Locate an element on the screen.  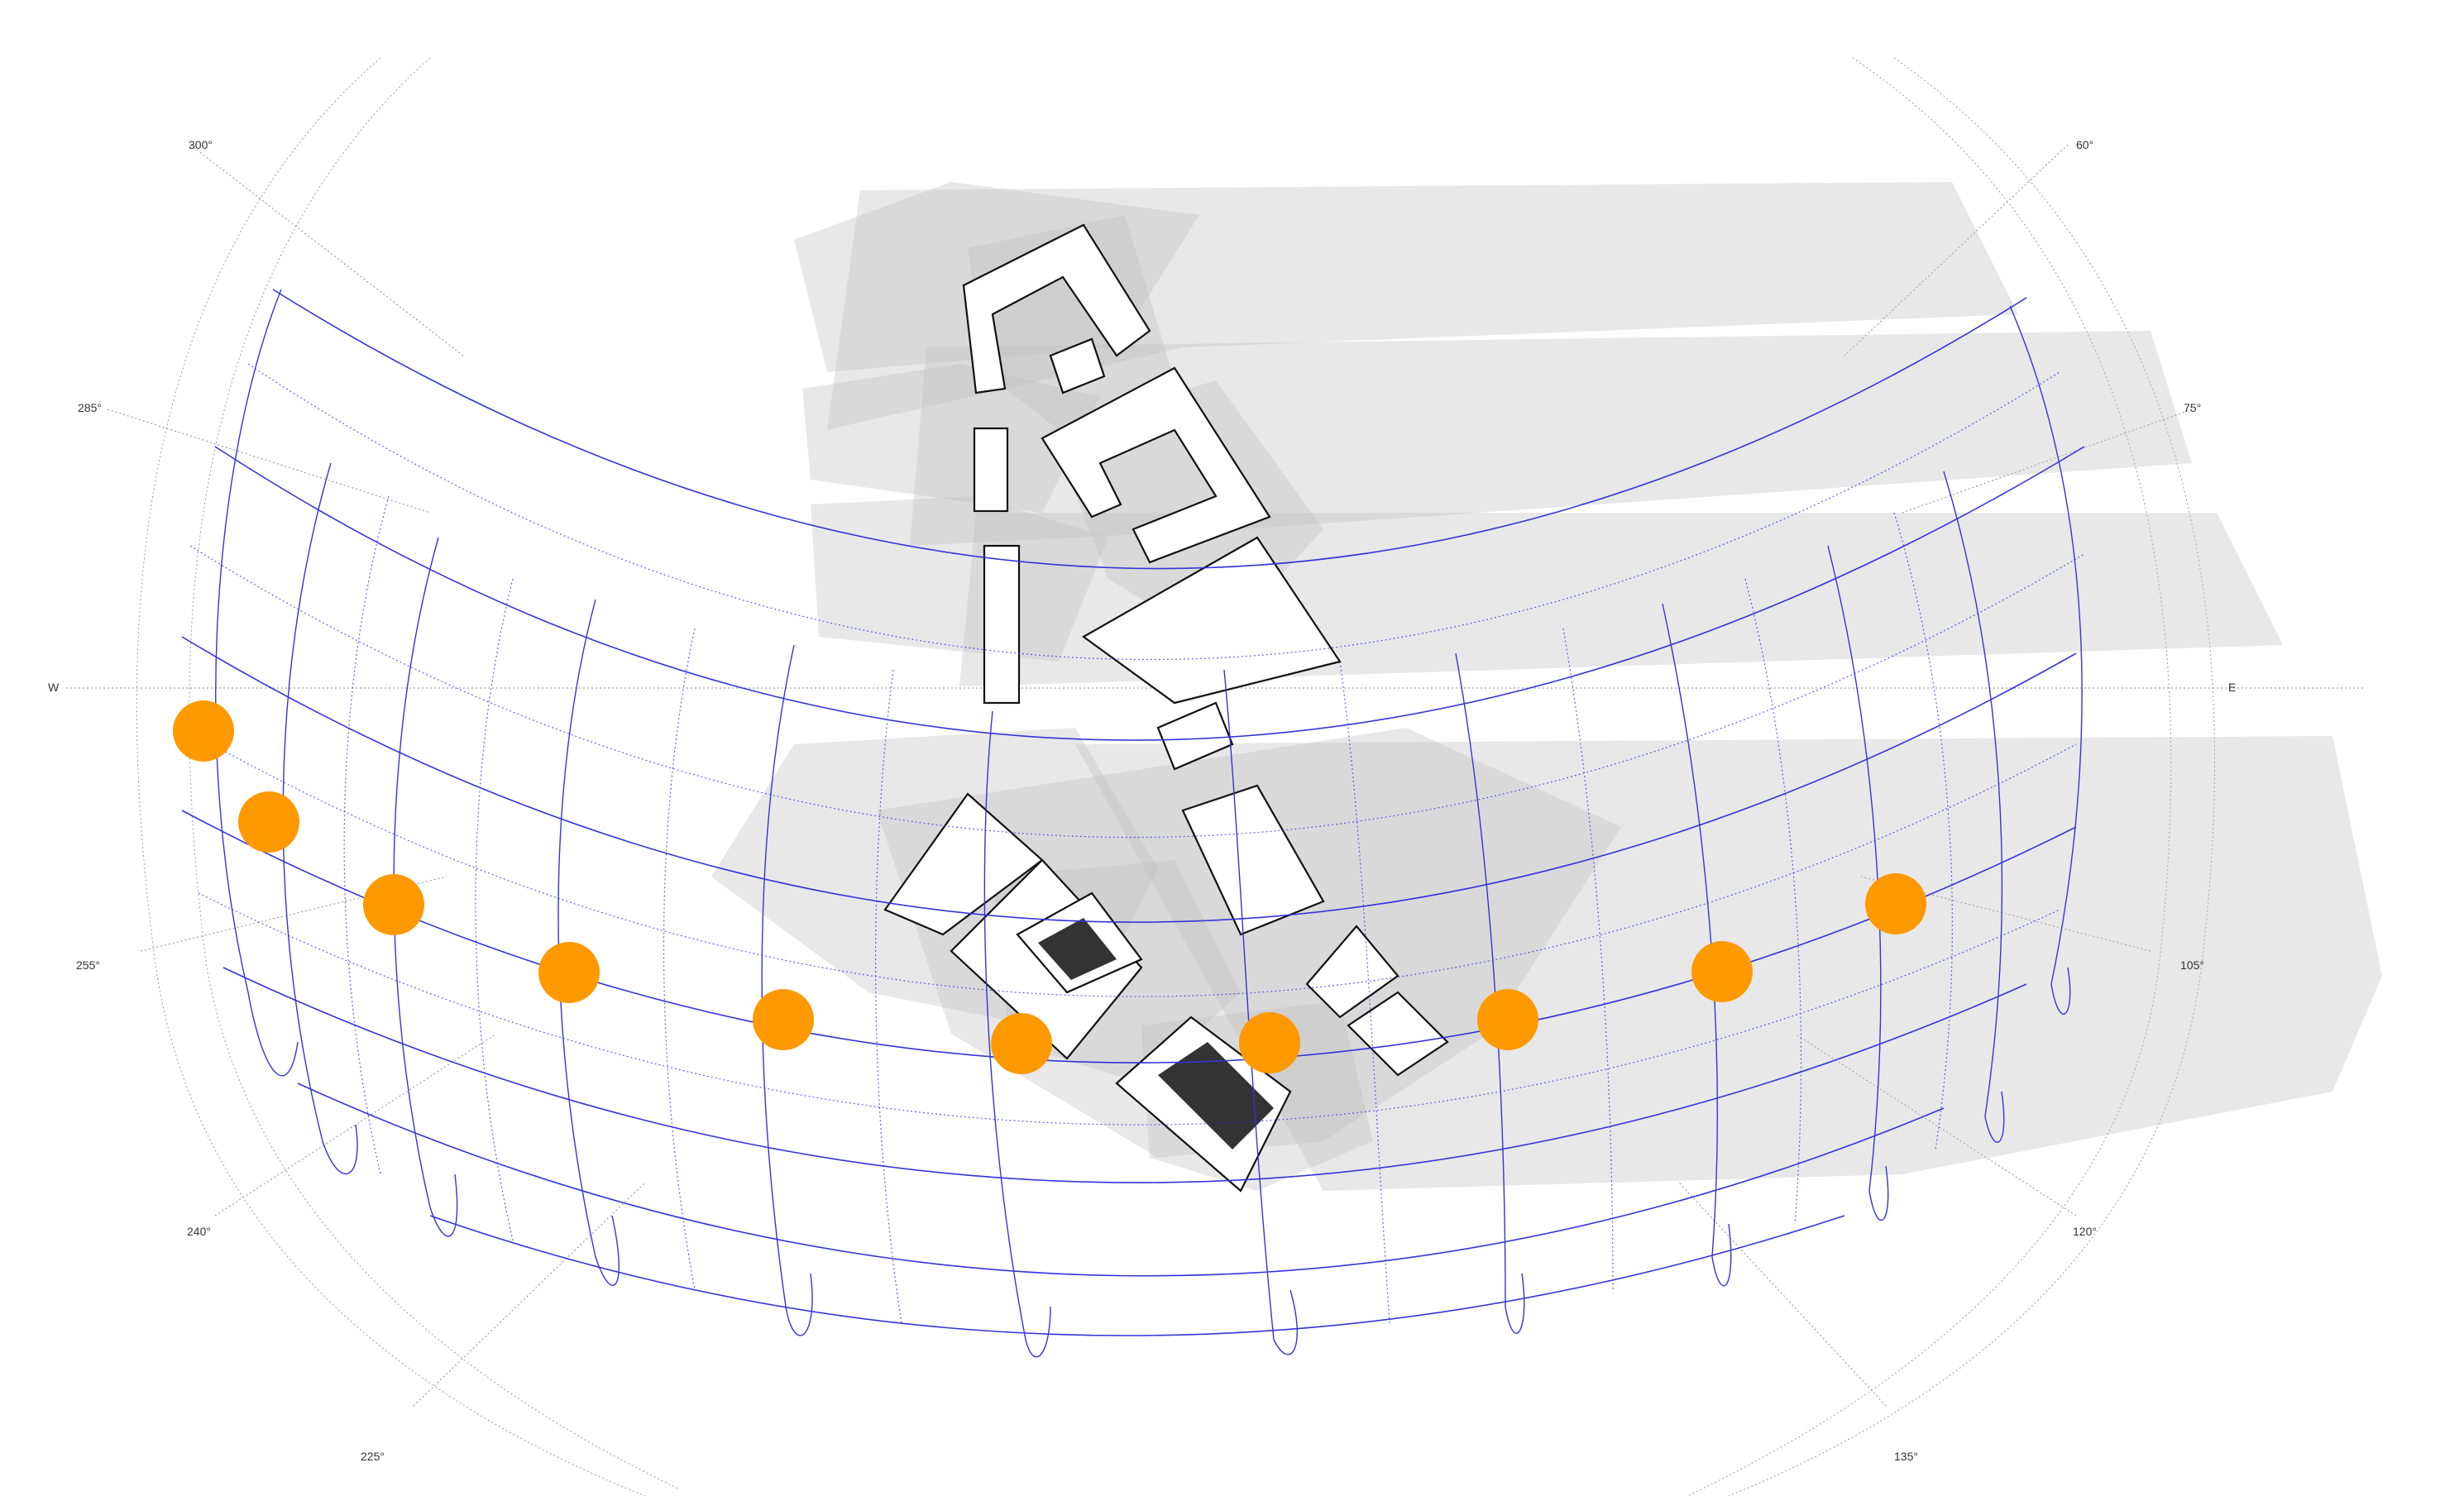
building-mid-l-block is located at coordinates (1156, 465).